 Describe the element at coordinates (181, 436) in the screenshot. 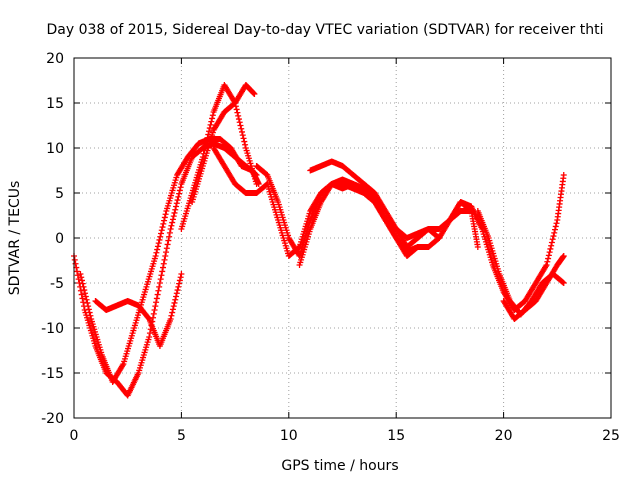

I see `x-tick-label: 5` at that location.